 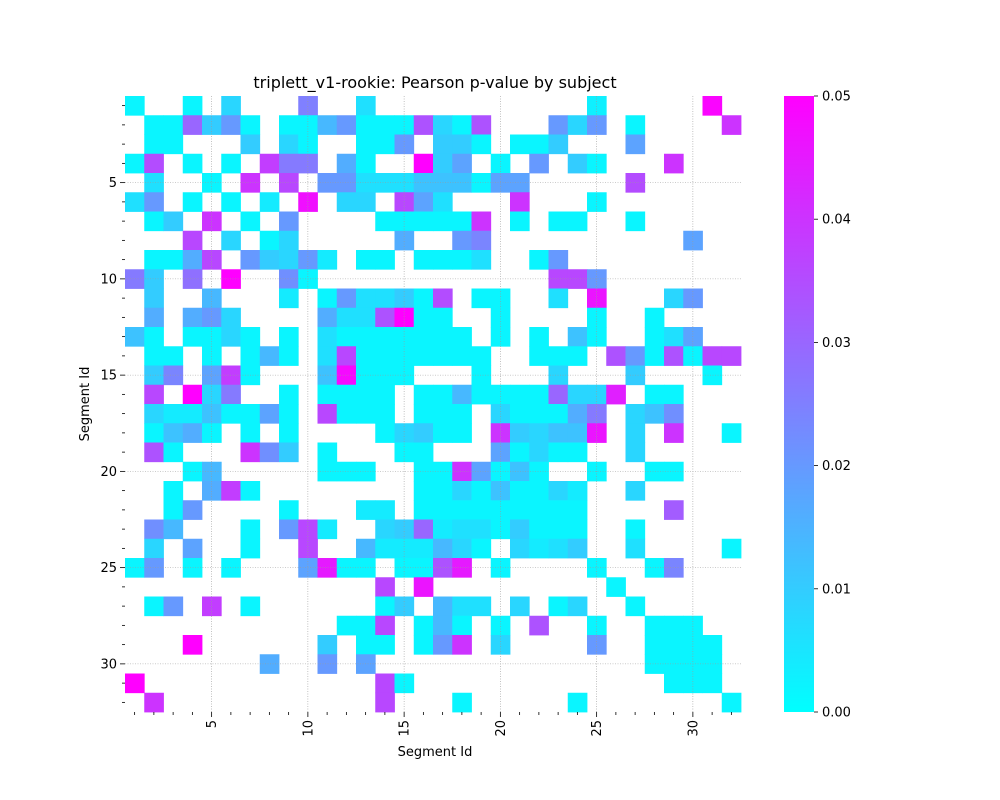 What do you see at coordinates (108, 568) in the screenshot?
I see `y-tick-label: 25` at bounding box center [108, 568].